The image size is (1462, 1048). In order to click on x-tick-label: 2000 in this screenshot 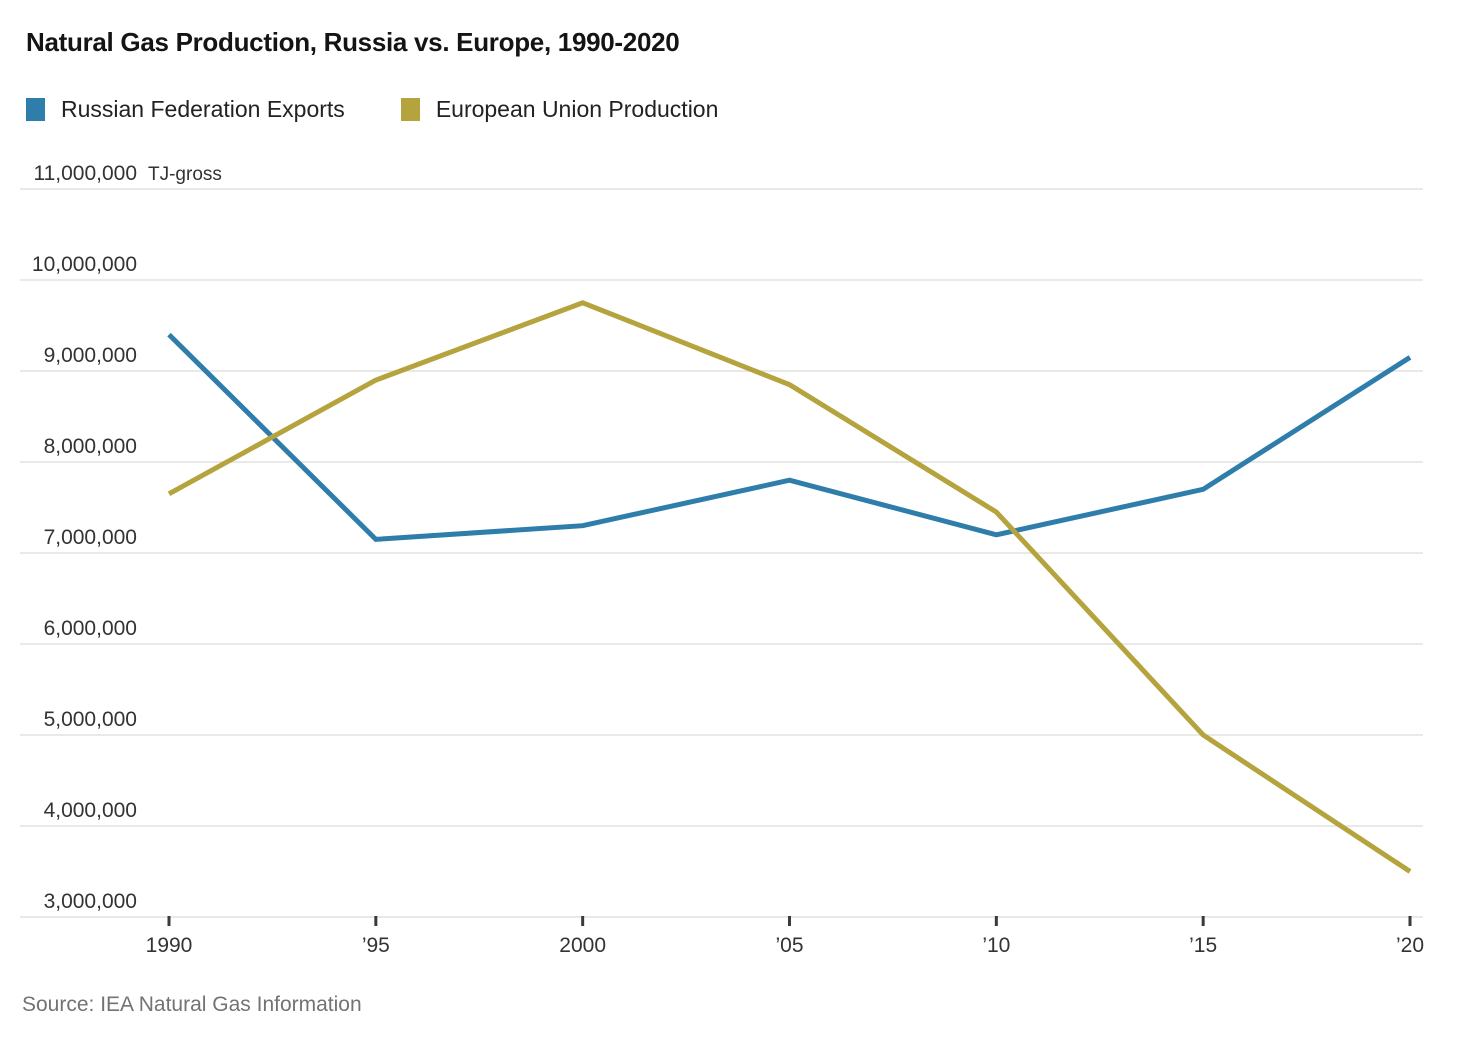, I will do `click(582, 945)`.